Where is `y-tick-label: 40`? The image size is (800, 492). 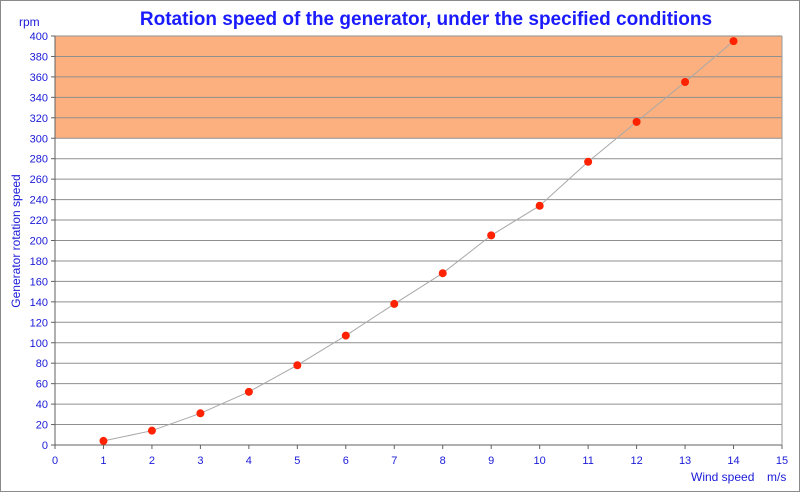
y-tick-label: 40 is located at coordinates (42, 405).